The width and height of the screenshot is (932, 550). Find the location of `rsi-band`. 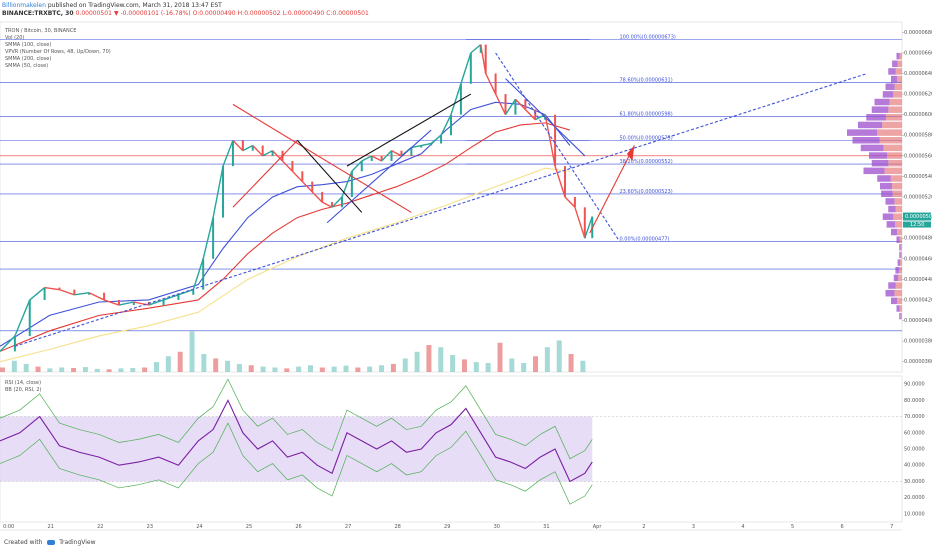

rsi-band is located at coordinates (296, 449).